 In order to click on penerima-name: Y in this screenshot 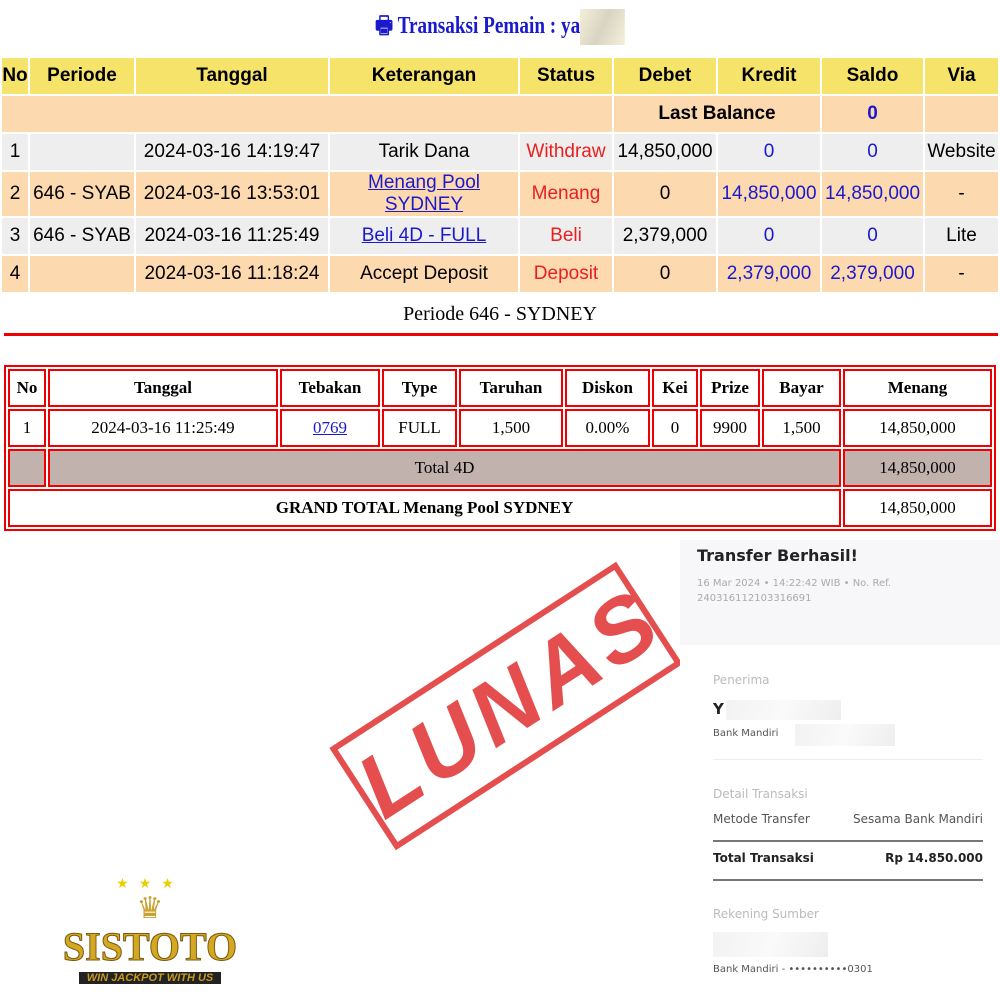, I will do `click(718, 709)`.